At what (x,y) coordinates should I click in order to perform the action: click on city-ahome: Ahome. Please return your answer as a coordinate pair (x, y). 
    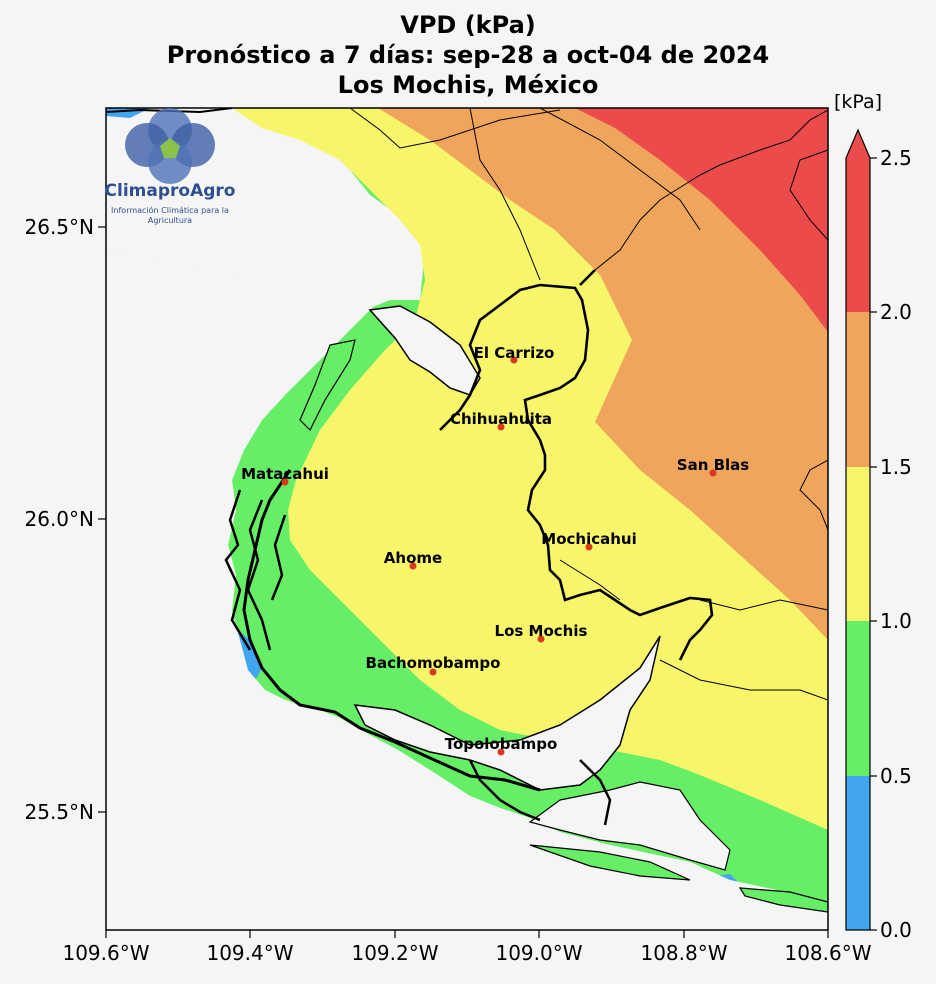
    Looking at the image, I should click on (413, 559).